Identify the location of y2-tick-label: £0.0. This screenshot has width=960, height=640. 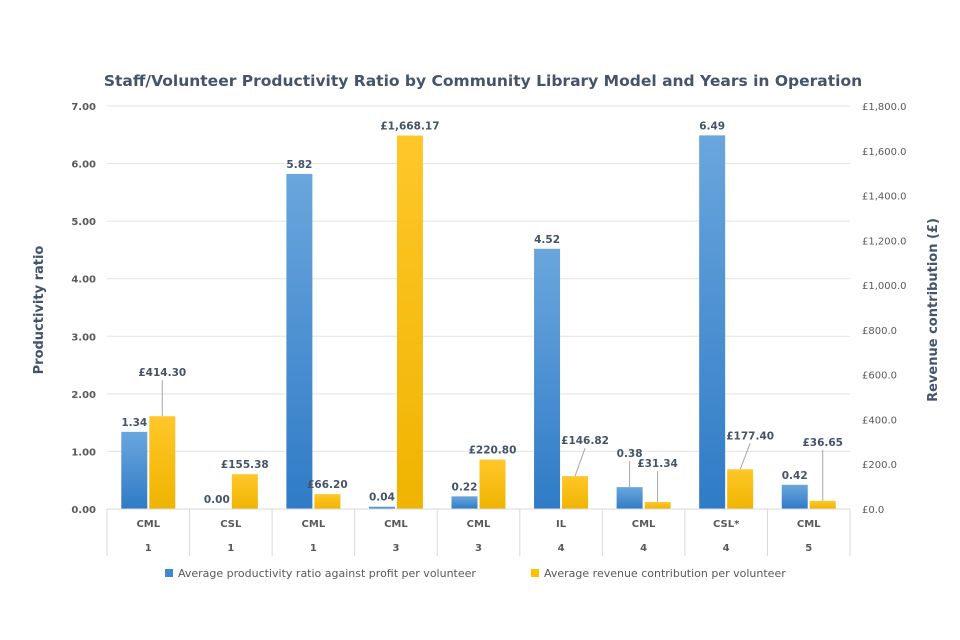
(873, 510).